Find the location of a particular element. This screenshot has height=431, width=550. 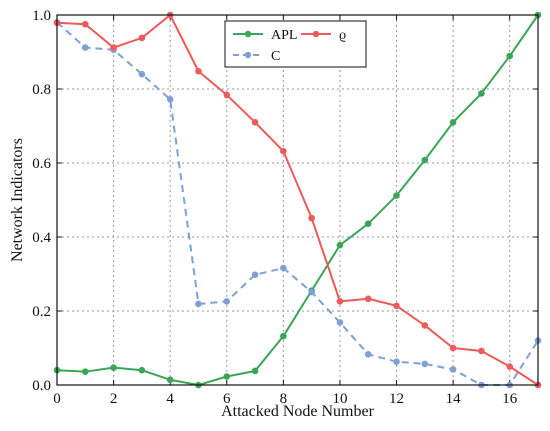

x-tick-label: 4 is located at coordinates (170, 399).